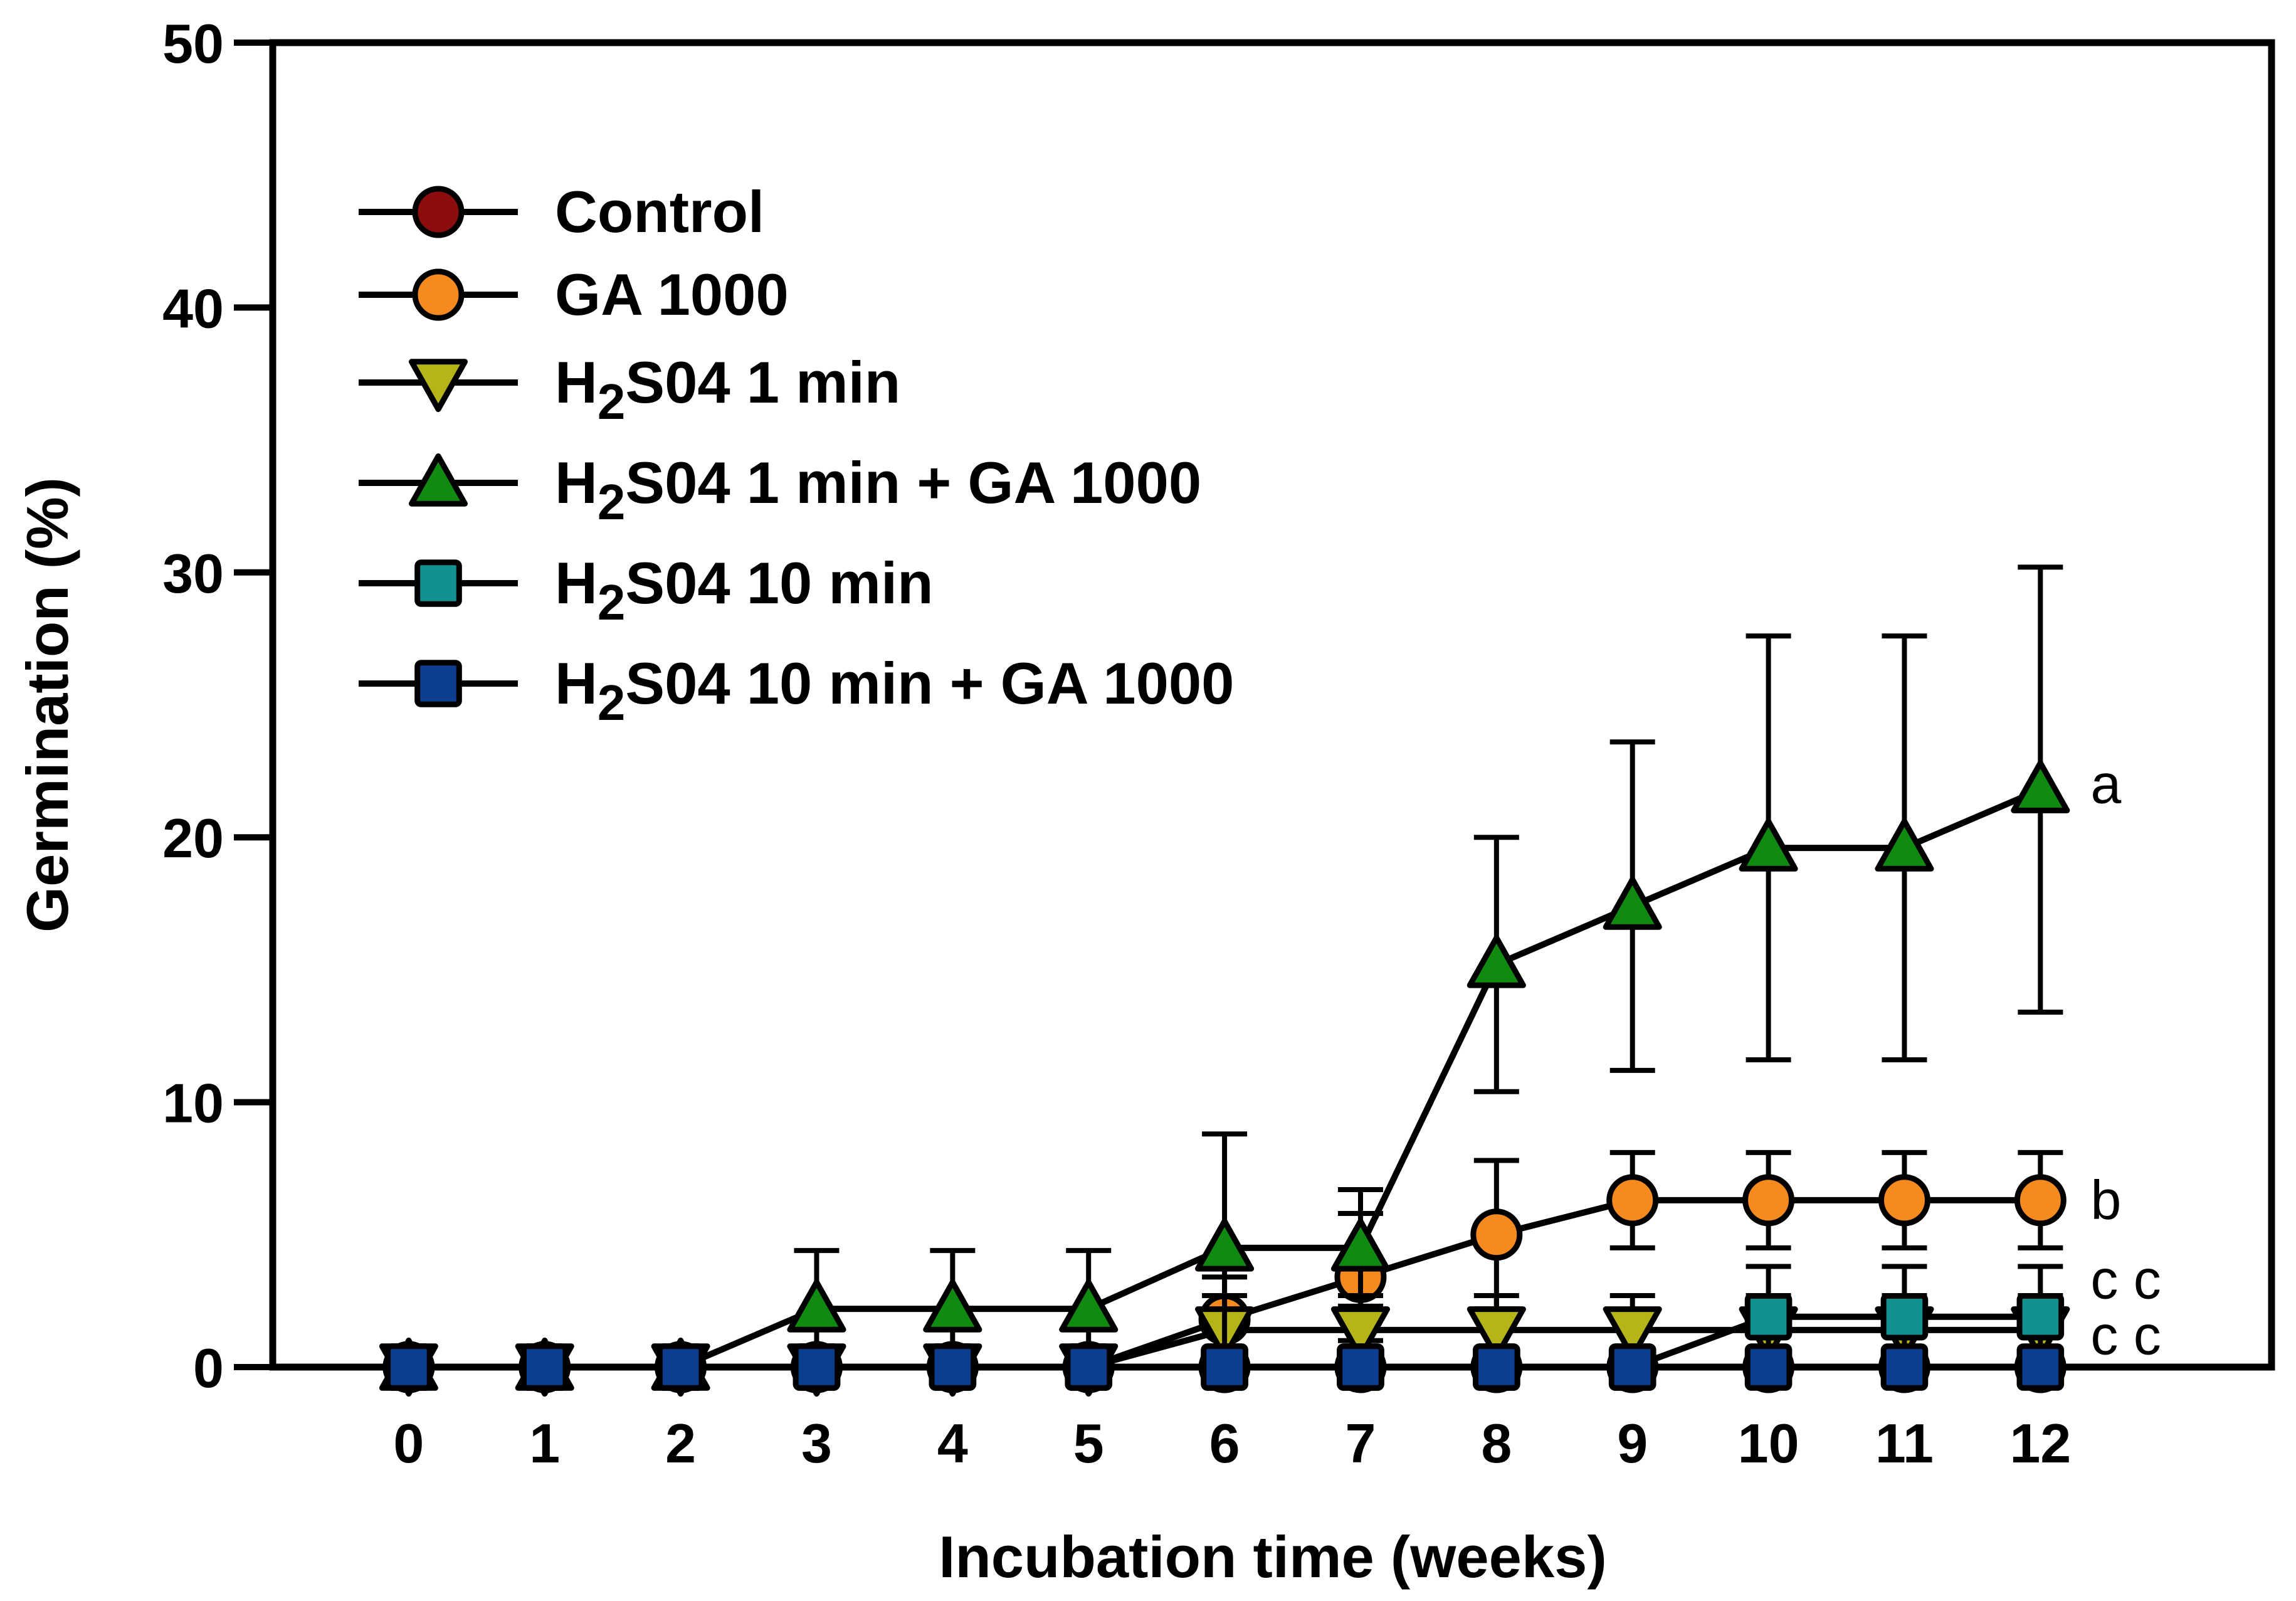 This screenshot has height=1601, width=2296. Describe the element at coordinates (1224, 1443) in the screenshot. I see `x-tick-label: 6` at that location.